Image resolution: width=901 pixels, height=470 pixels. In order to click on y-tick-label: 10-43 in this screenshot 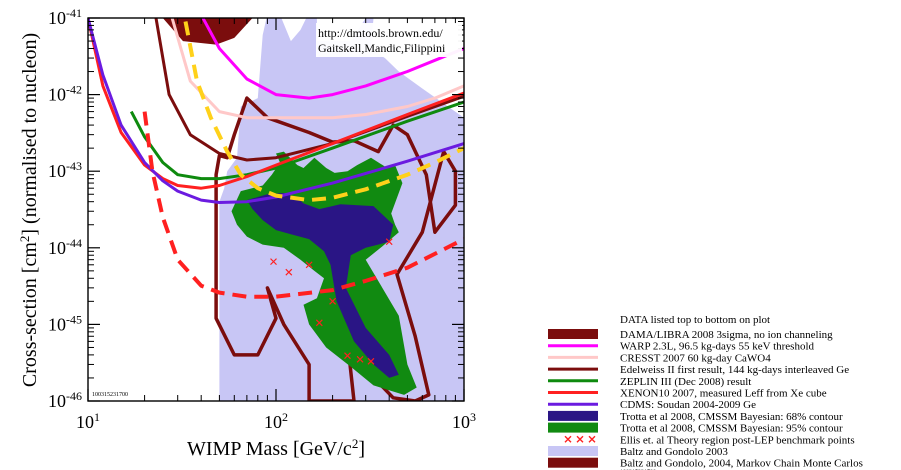, I will do `click(65, 170)`.